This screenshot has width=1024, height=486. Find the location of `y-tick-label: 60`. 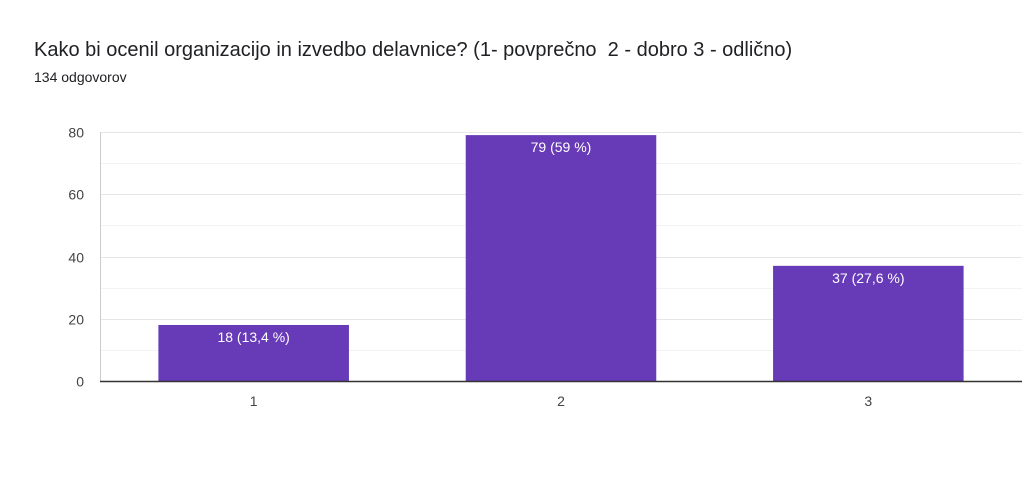

y-tick-label: 60 is located at coordinates (76, 195).